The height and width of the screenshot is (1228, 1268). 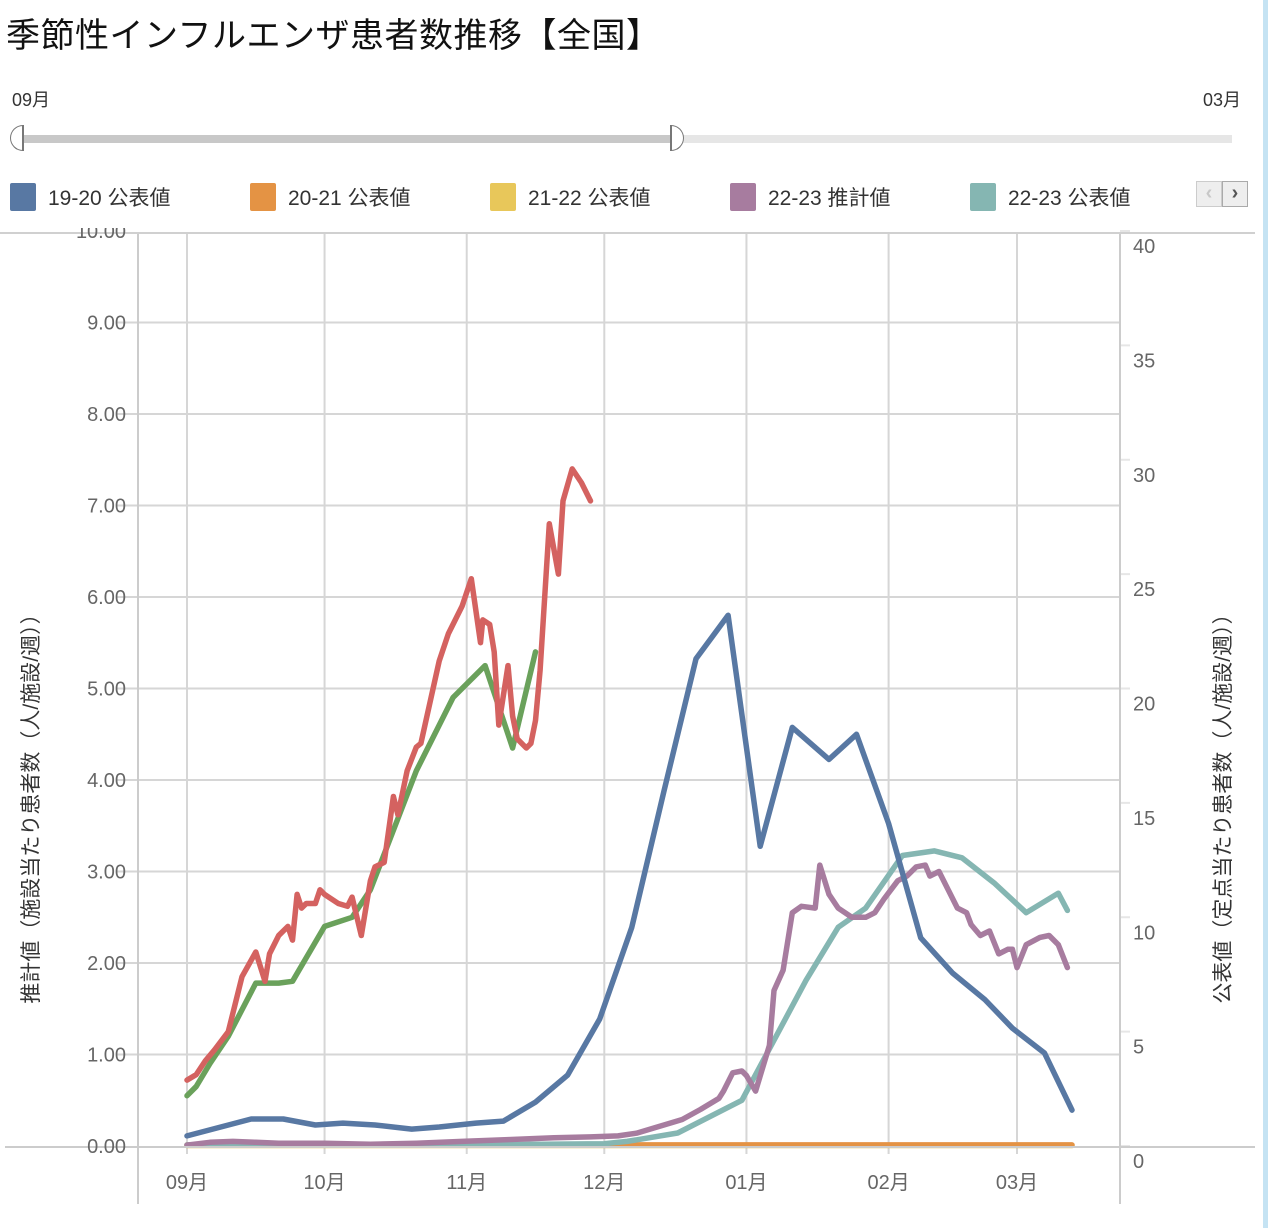 What do you see at coordinates (1144, 361) in the screenshot?
I see `right-tick-label: 35` at bounding box center [1144, 361].